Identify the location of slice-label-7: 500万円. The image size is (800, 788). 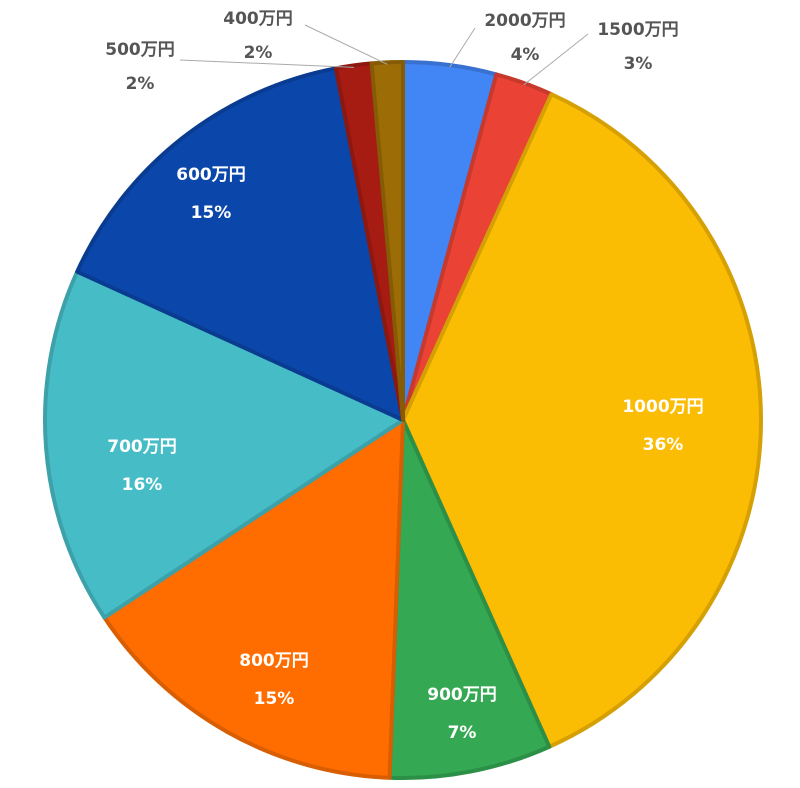
(140, 50).